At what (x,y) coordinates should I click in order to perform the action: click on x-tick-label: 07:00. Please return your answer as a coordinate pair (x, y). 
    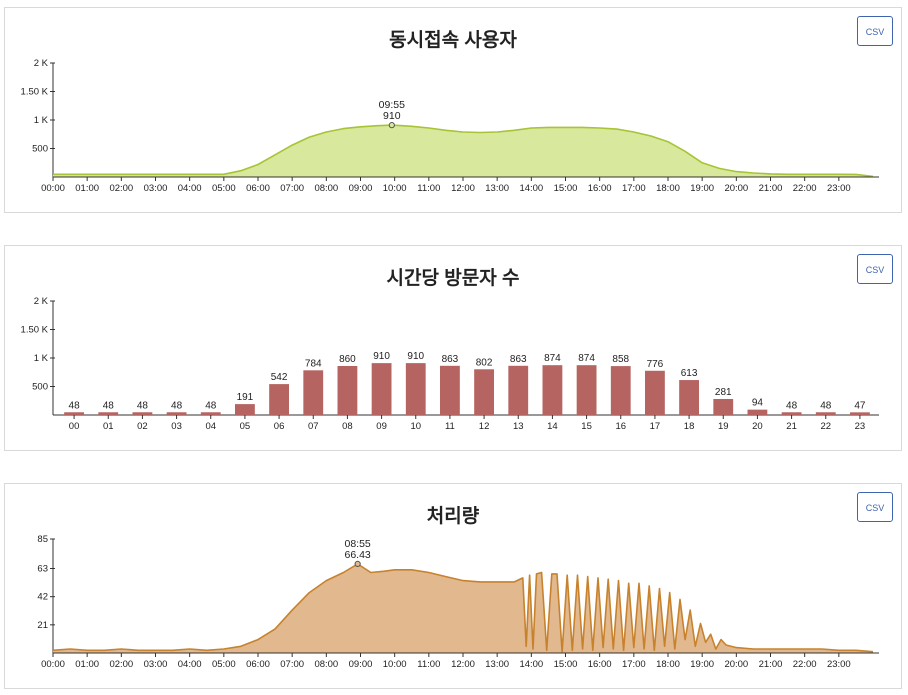
    Looking at the image, I should click on (292, 188).